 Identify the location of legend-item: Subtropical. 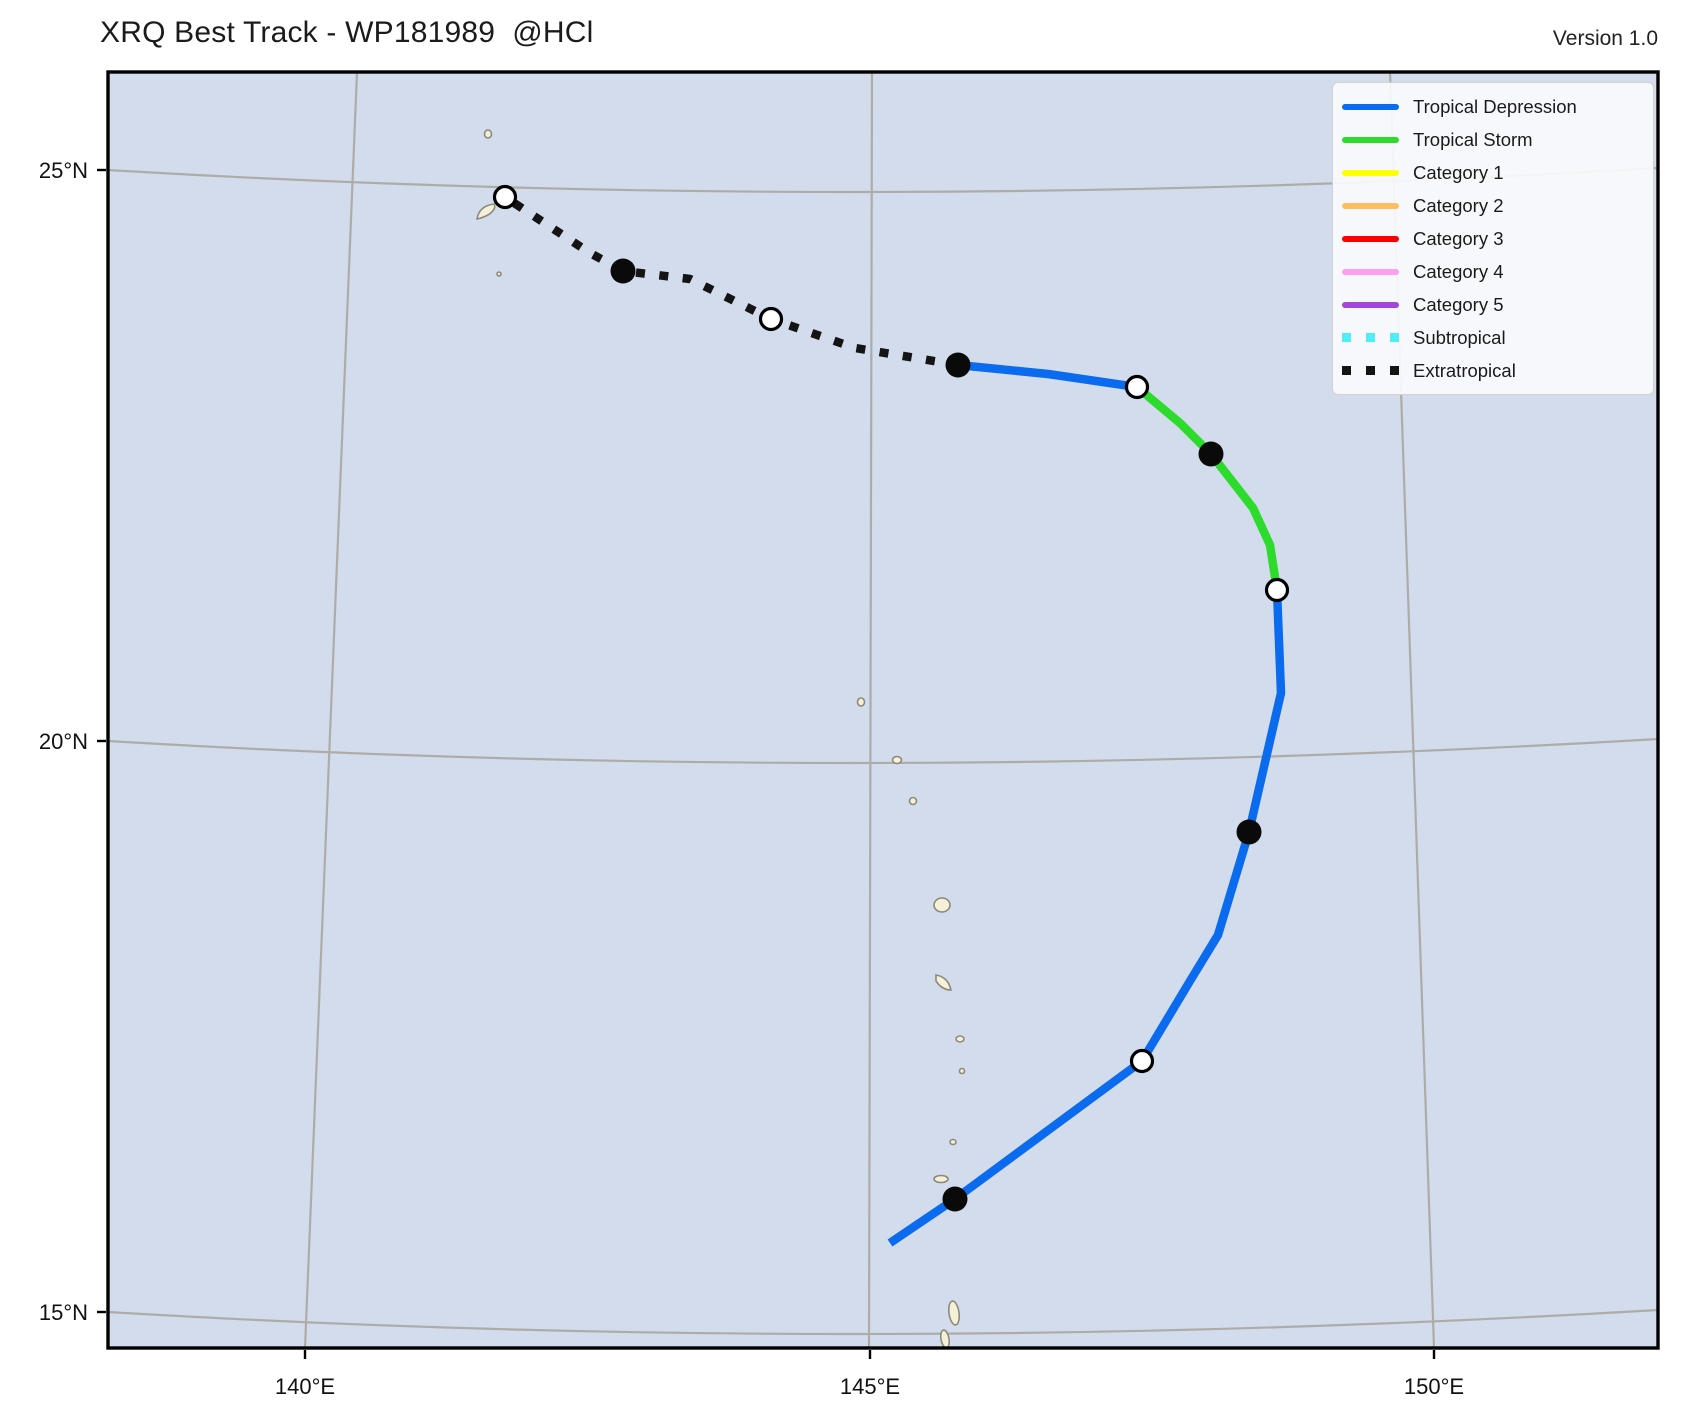
(1492, 337).